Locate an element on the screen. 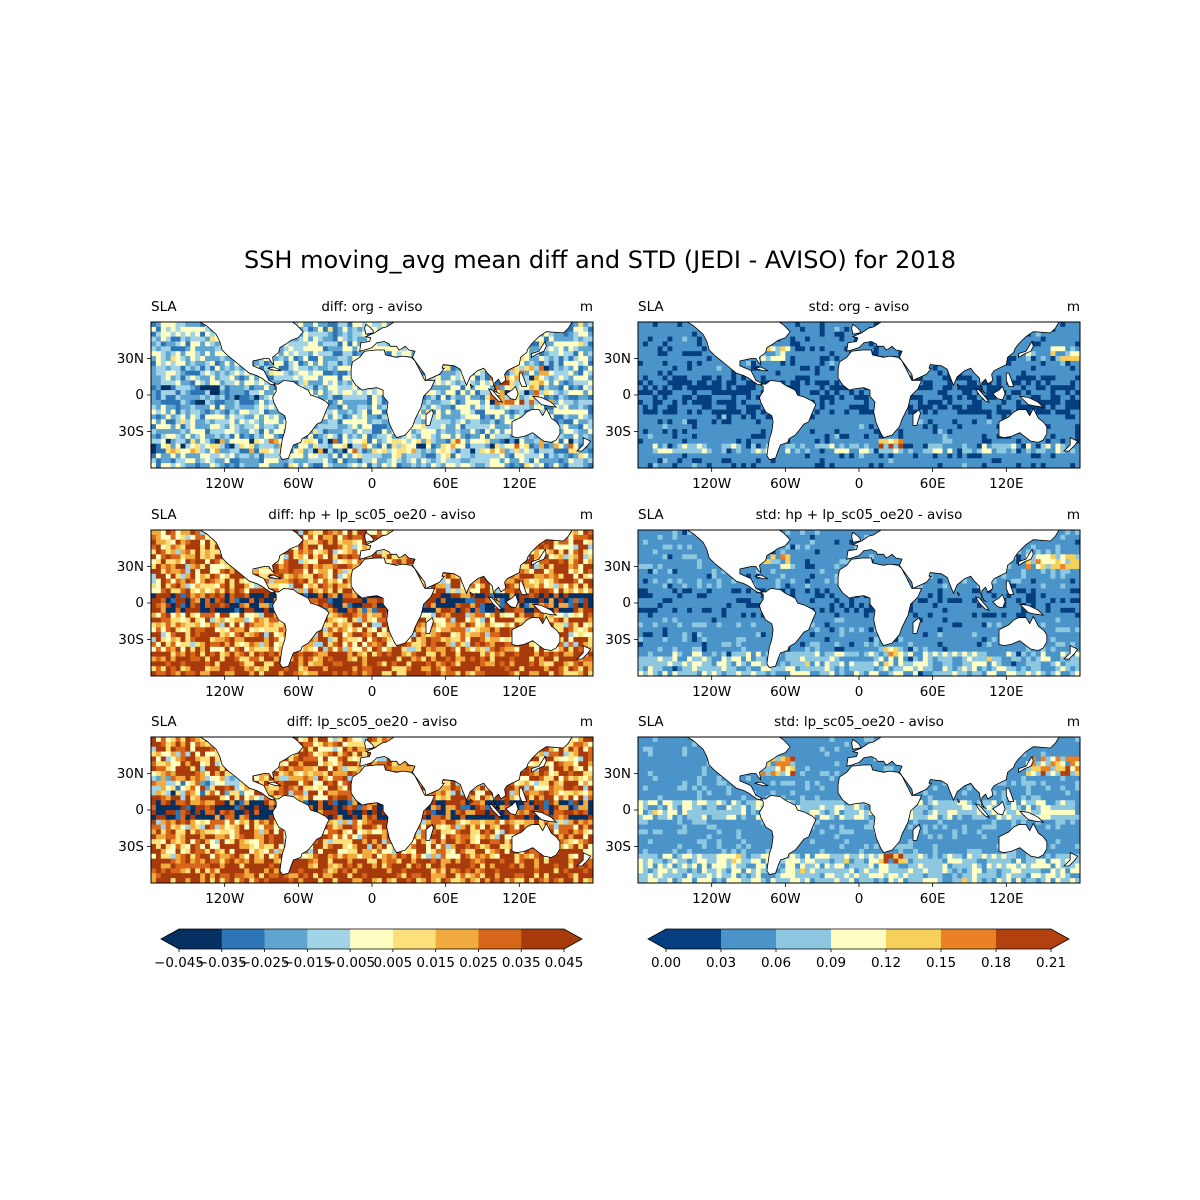 The image size is (1200, 1200). colorbar-tick-label: 0.21 is located at coordinates (1051, 963).